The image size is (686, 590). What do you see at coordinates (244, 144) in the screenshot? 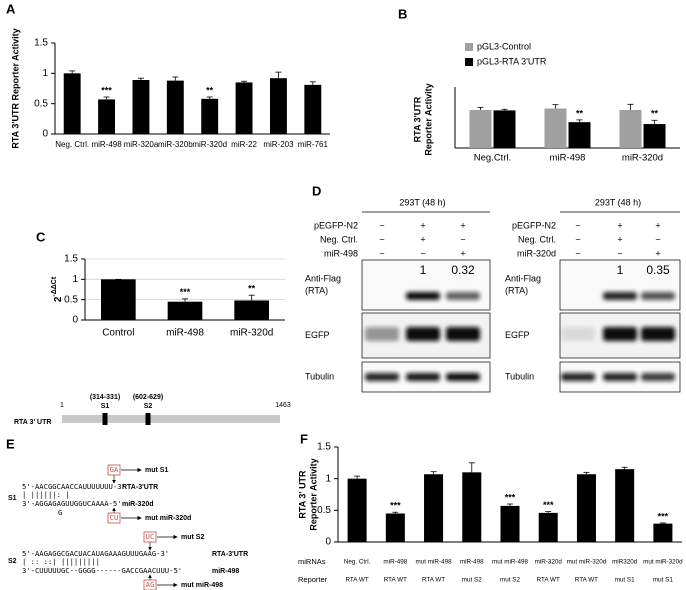
I see `x-tick-label: miR-22` at bounding box center [244, 144].